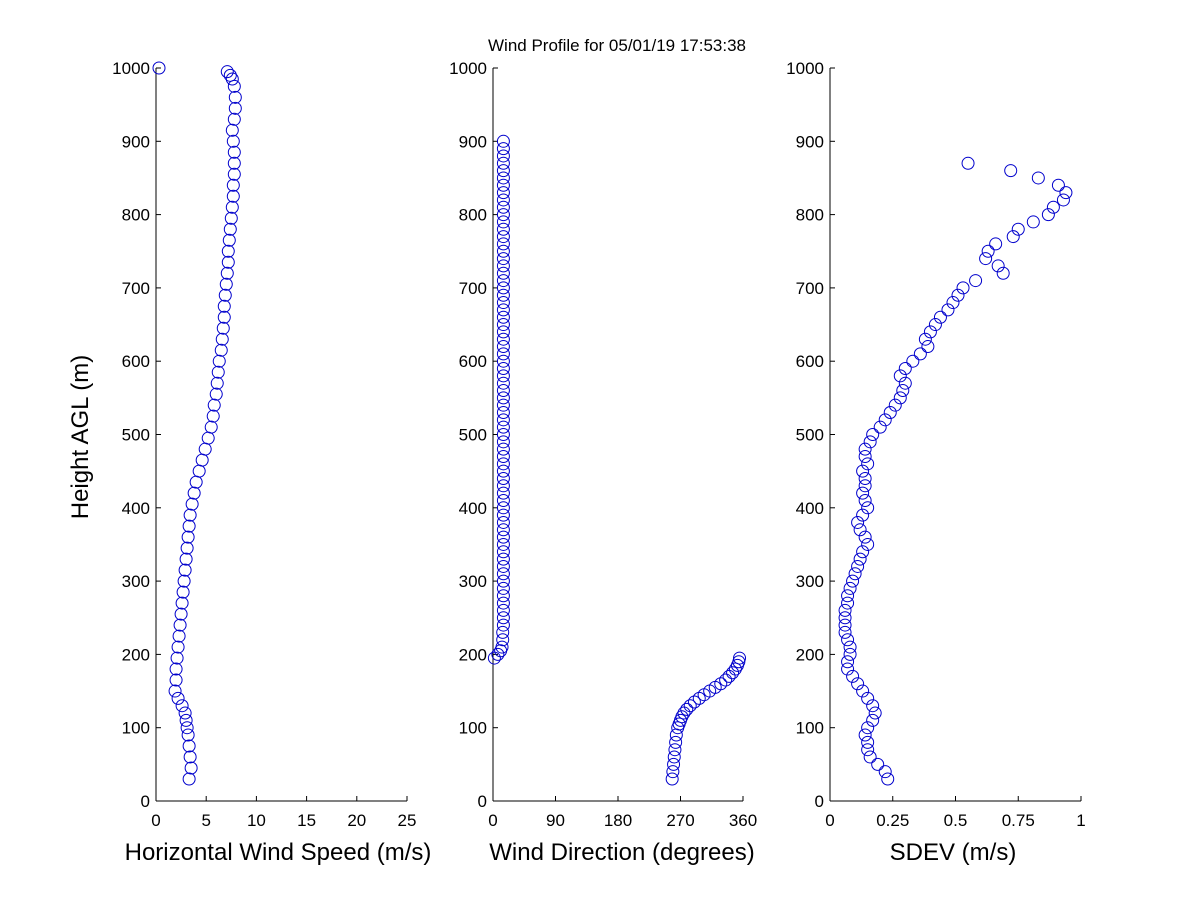 This screenshot has height=900, width=1200. What do you see at coordinates (136, 508) in the screenshot?
I see `y-tick-label: 400` at bounding box center [136, 508].